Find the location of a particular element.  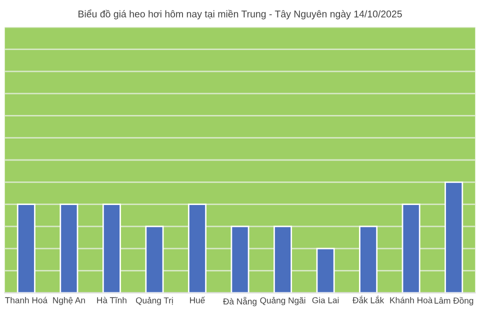

x-tick-label: Khánh Hoà is located at coordinates (411, 300).